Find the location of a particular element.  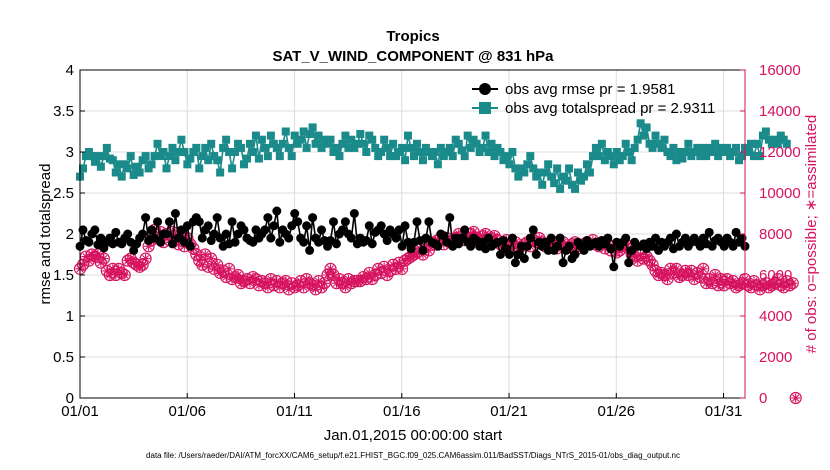

chart-subtitle: SAT_V_WIND_COMPONENT @ 831 hPa is located at coordinates (413, 56).